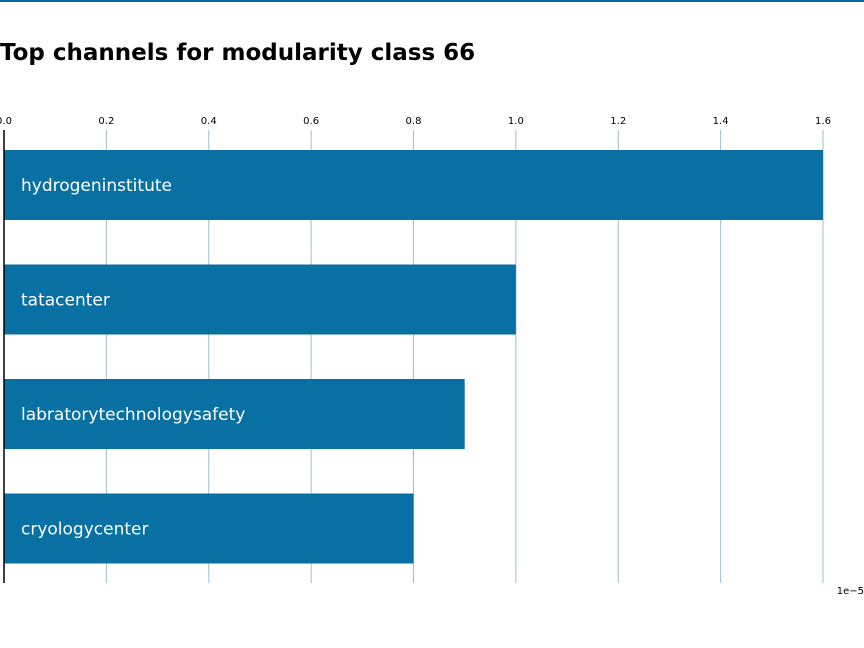 Image resolution: width=864 pixels, height=648 pixels. I want to click on bar-label: labratorytechnologysafety, so click(133, 415).